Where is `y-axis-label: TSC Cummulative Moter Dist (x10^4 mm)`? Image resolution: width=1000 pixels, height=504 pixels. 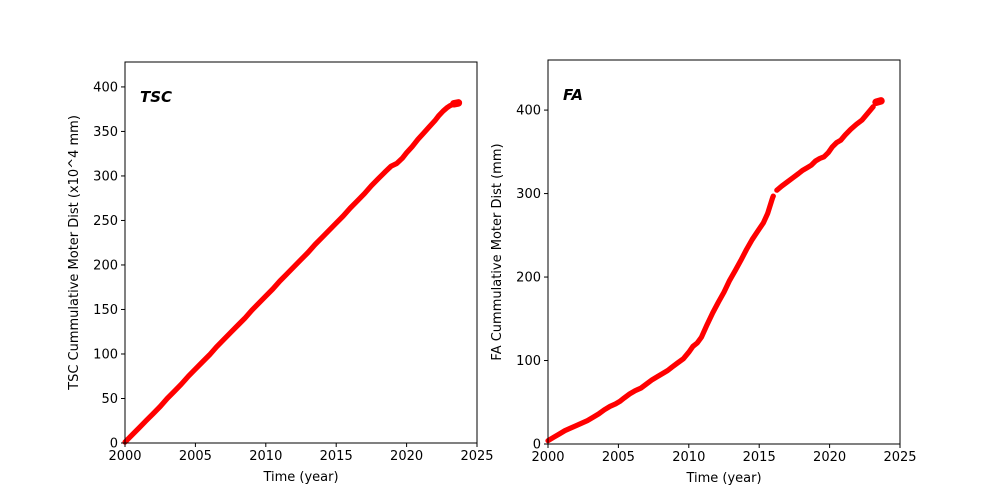
y-axis-label: TSC Cummulative Moter Dist (x10^4 mm) is located at coordinates (74, 253).